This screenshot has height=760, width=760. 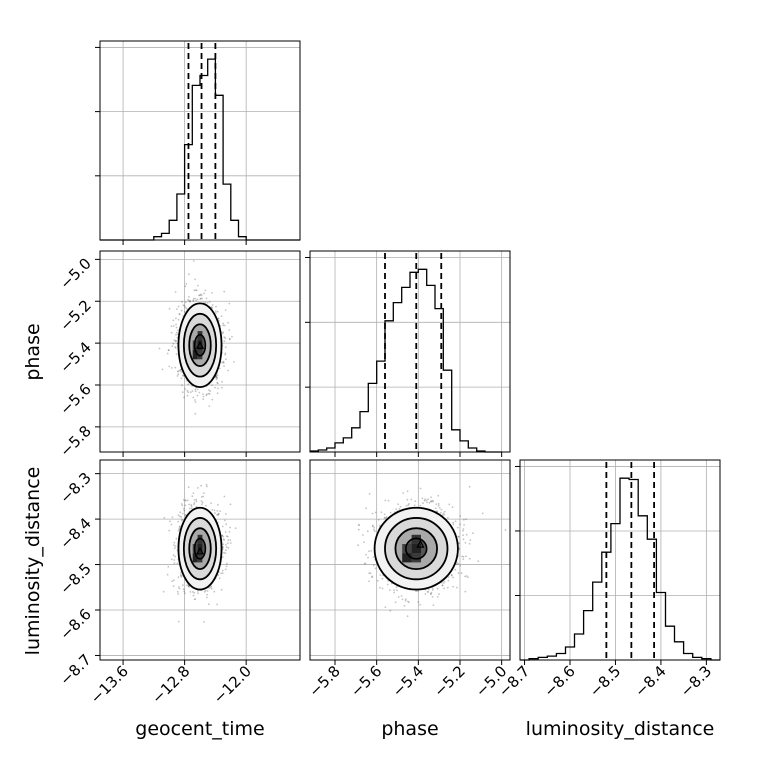 What do you see at coordinates (620, 729) in the screenshot?
I see `x-axis-label-luminosity-distance: luminosity_distance` at bounding box center [620, 729].